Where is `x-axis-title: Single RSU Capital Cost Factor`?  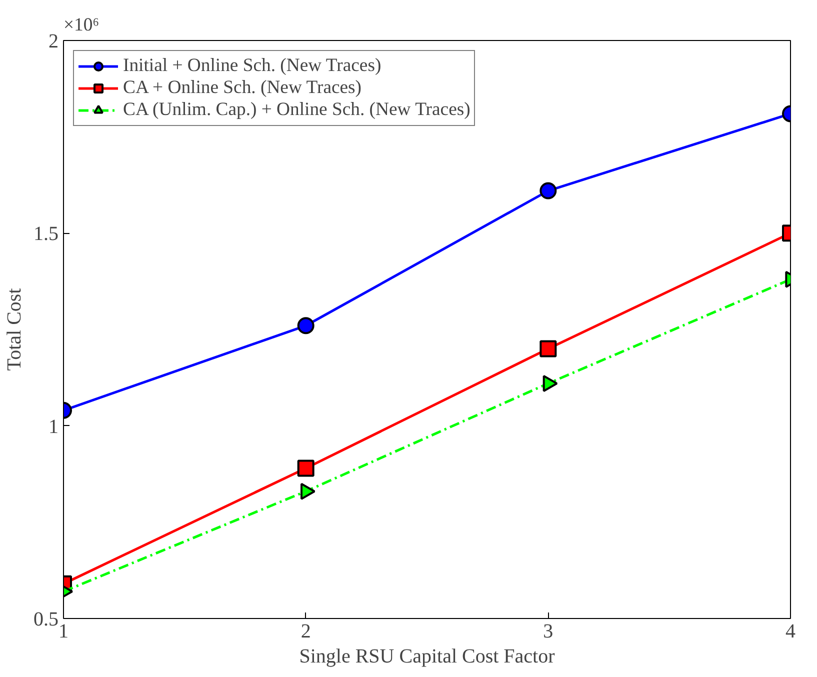
x-axis-title: Single RSU Capital Cost Factor is located at coordinates (427, 657).